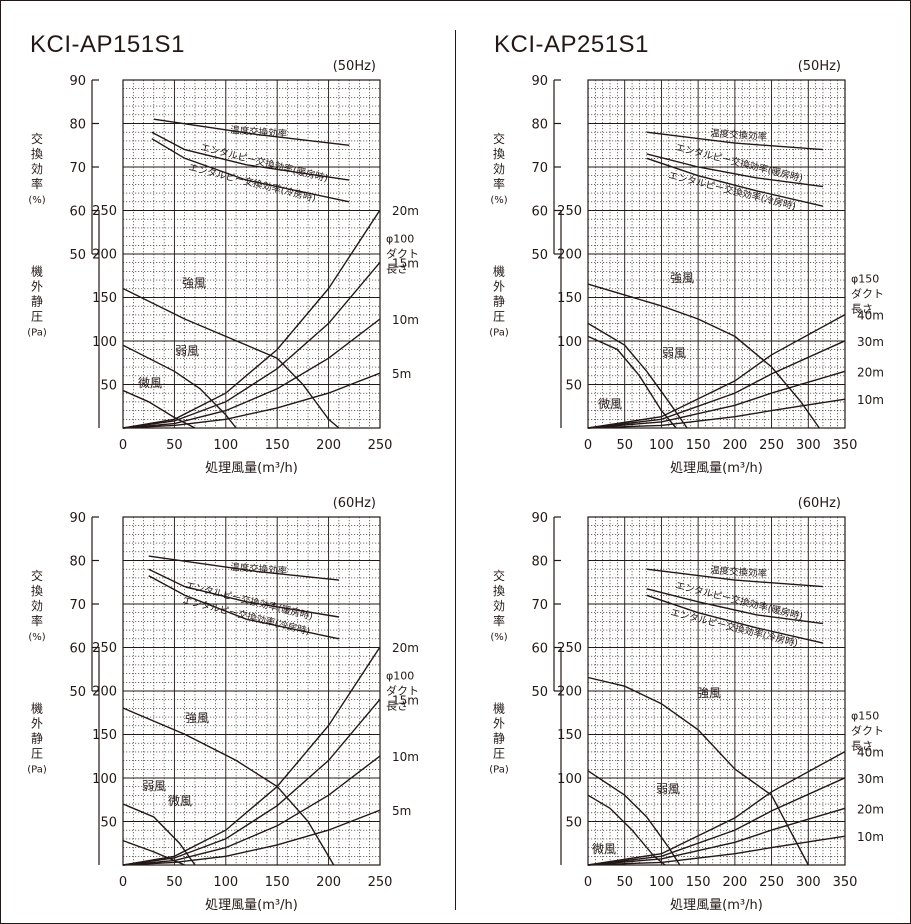 The height and width of the screenshot is (924, 911). Describe the element at coordinates (709, 693) in the screenshot. I see `fan-curve-label: 強風` at that location.